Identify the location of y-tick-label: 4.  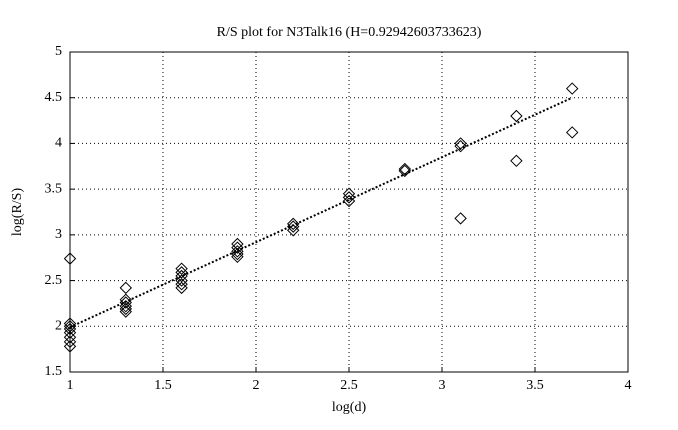
(58, 143).